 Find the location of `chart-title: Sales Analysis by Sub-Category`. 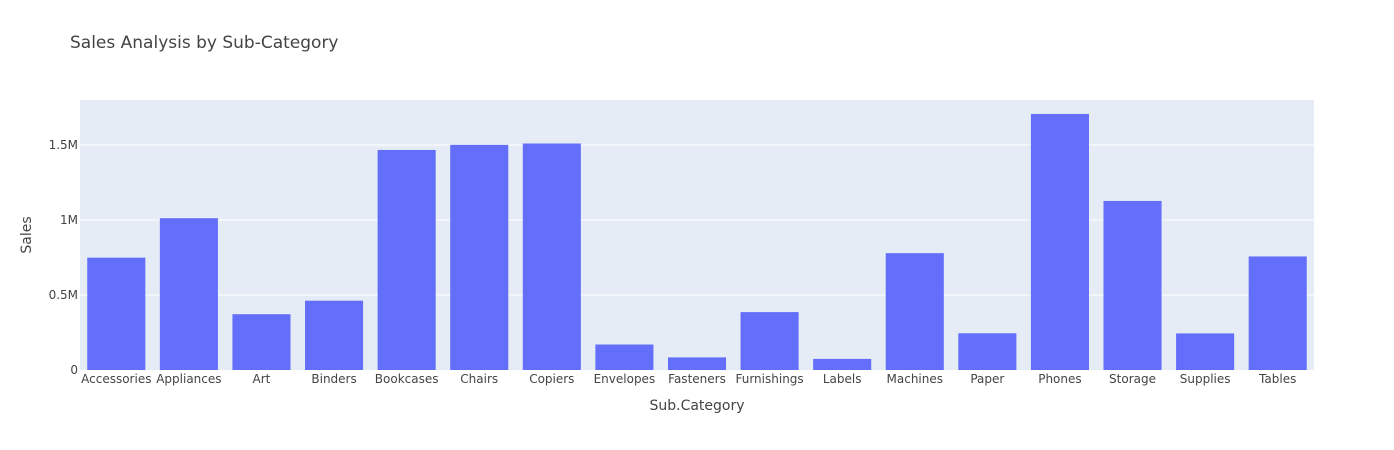

chart-title: Sales Analysis by Sub-Category is located at coordinates (204, 43).